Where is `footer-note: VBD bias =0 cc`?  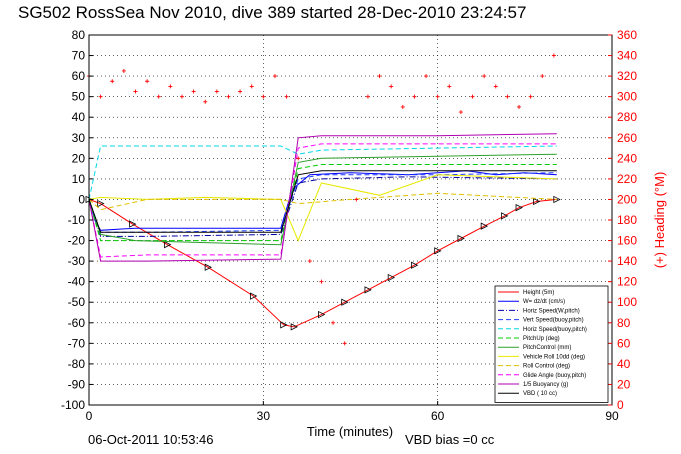 footer-note: VBD bias =0 cc is located at coordinates (450, 439).